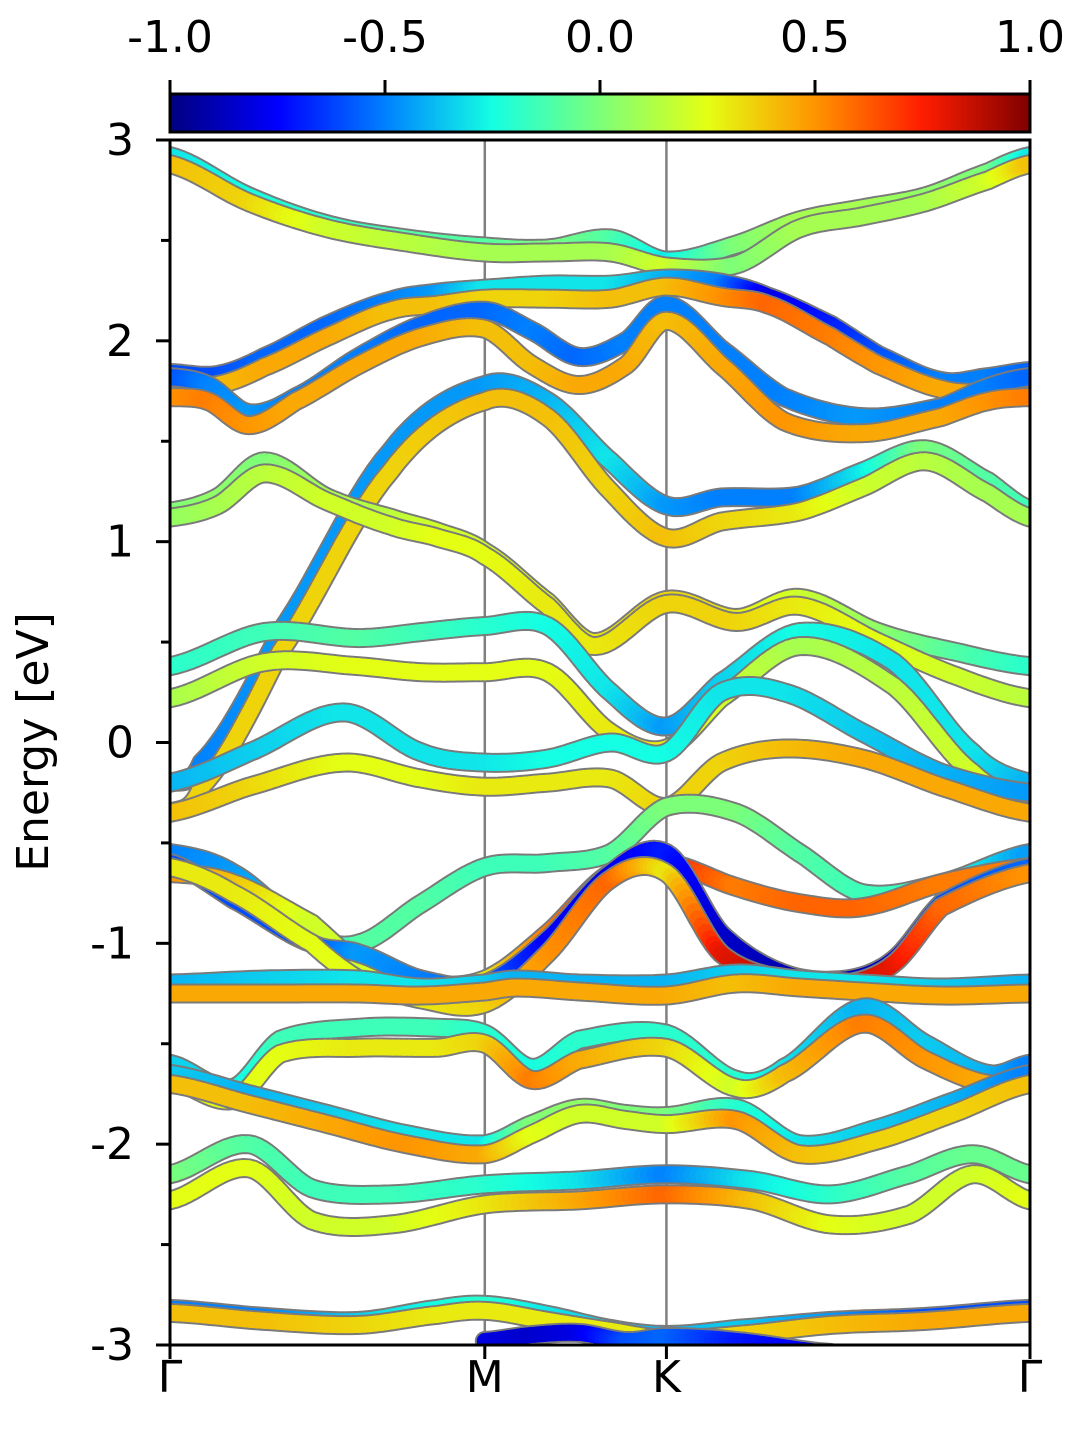 The height and width of the screenshot is (1440, 1080). What do you see at coordinates (600, 37) in the screenshot?
I see `colorbar-tick-label: 0.0` at bounding box center [600, 37].